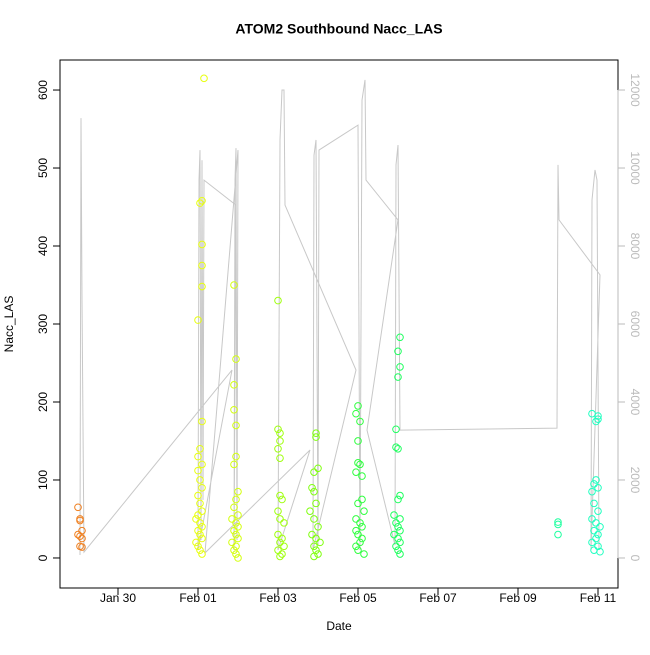 Image resolution: width=650 pixels, height=655 pixels. Describe the element at coordinates (43, 557) in the screenshot. I see `y-tick-label: 0` at that location.